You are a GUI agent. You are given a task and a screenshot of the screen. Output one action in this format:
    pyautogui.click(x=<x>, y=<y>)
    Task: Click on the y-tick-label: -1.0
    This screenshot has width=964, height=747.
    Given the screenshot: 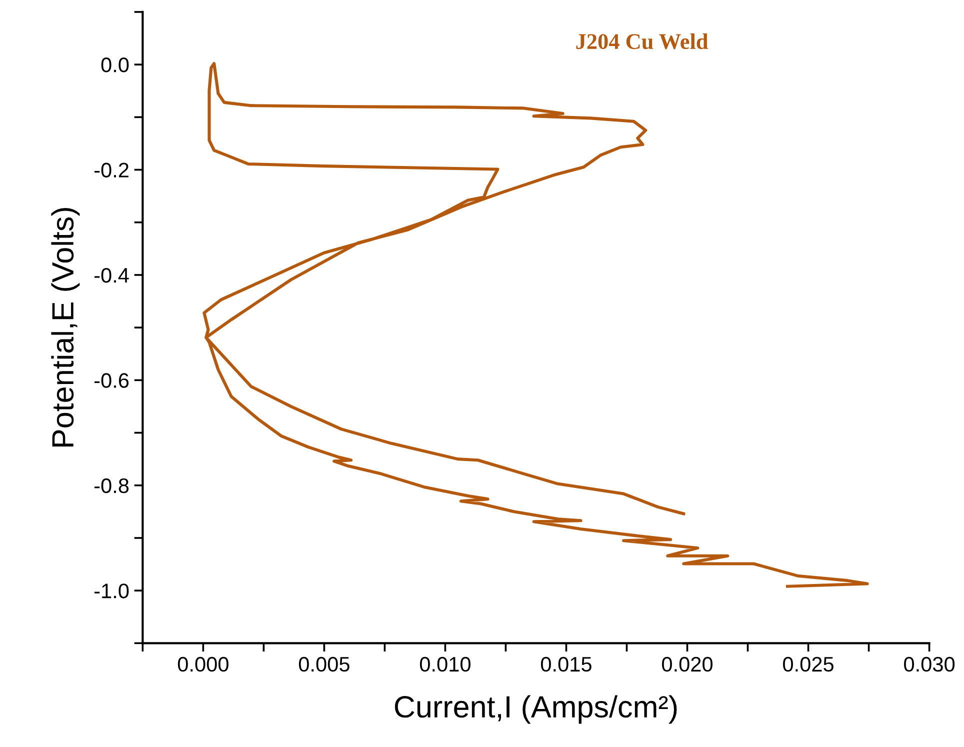 What is the action you would take?
    pyautogui.click(x=111, y=591)
    